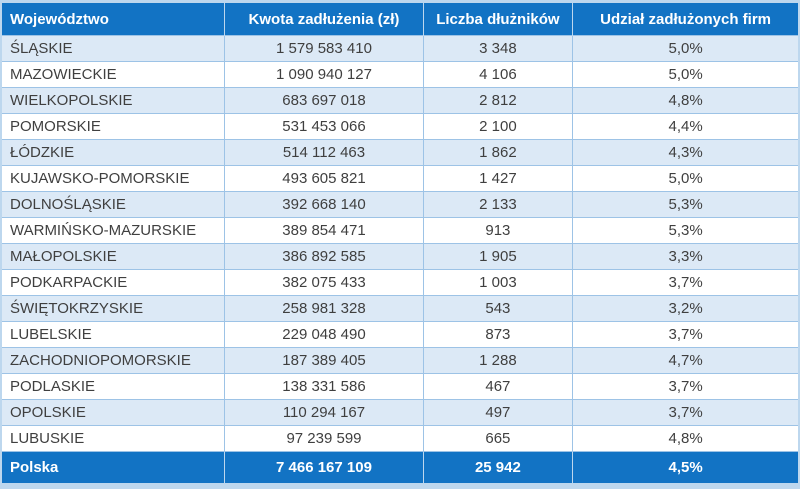 Image resolution: width=800 pixels, height=489 pixels. What do you see at coordinates (685, 467) in the screenshot?
I see `total-udzial-cell: 4,5%` at bounding box center [685, 467].